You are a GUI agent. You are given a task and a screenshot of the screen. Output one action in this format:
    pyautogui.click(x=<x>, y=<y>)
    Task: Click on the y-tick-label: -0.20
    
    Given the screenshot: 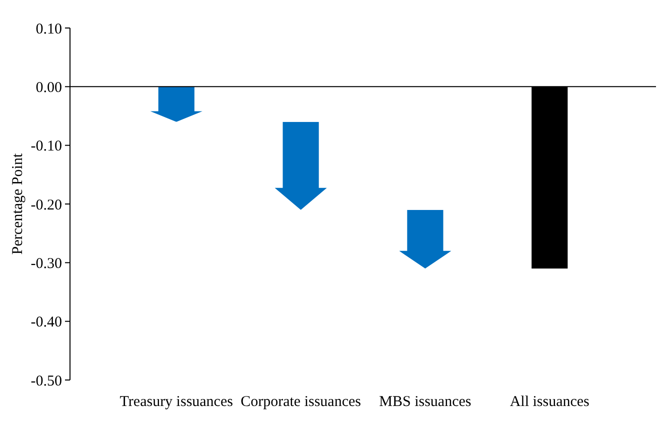 What is the action you would take?
    pyautogui.click(x=46, y=205)
    